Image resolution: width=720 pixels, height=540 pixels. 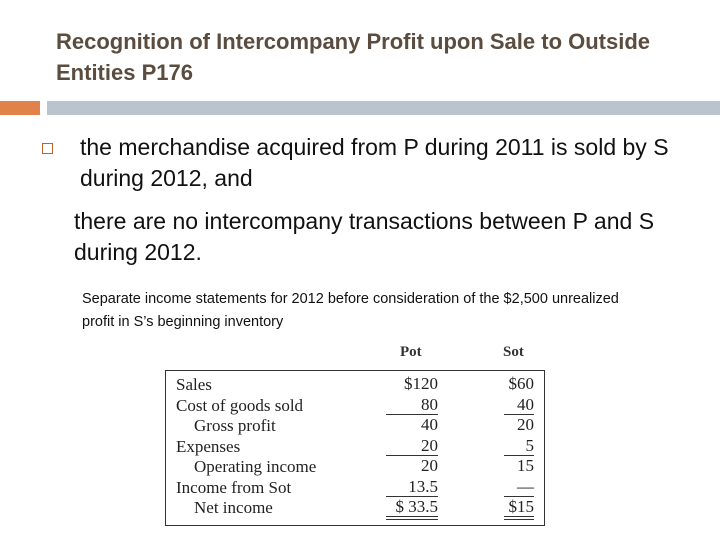 What do you see at coordinates (411, 352) in the screenshot?
I see `column-header: Pot` at bounding box center [411, 352].